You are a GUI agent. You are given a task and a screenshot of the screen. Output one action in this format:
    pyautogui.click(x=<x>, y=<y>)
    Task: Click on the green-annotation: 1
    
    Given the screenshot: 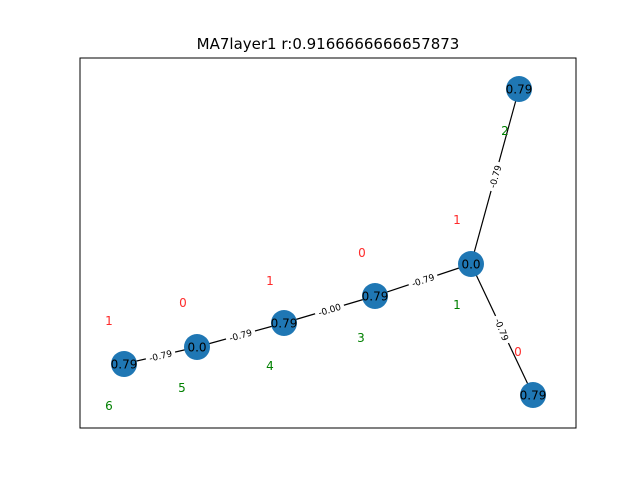 What is the action you would take?
    pyautogui.click(x=457, y=305)
    